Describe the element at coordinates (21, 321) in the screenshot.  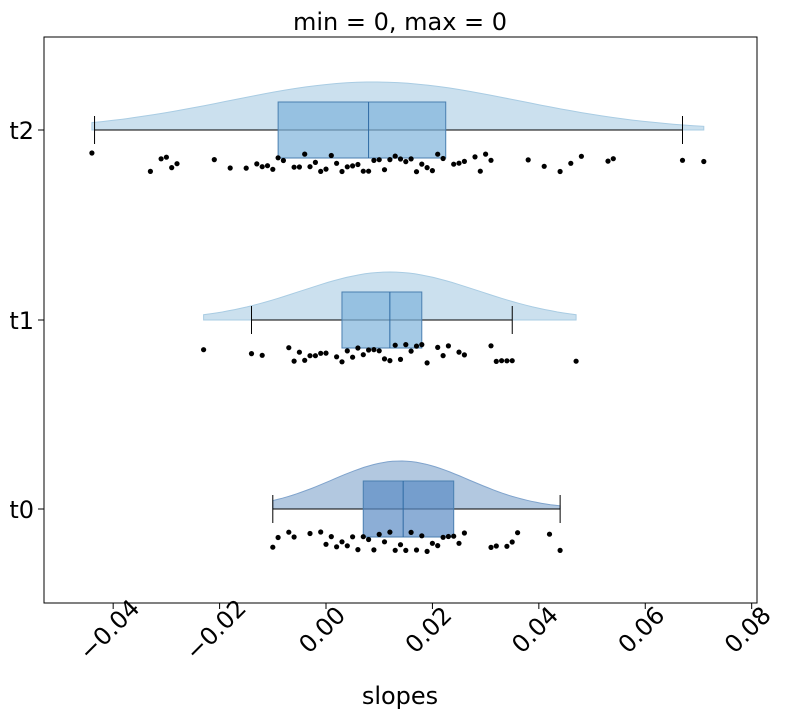
I see `y-tick-label-t1: t1` at that location.